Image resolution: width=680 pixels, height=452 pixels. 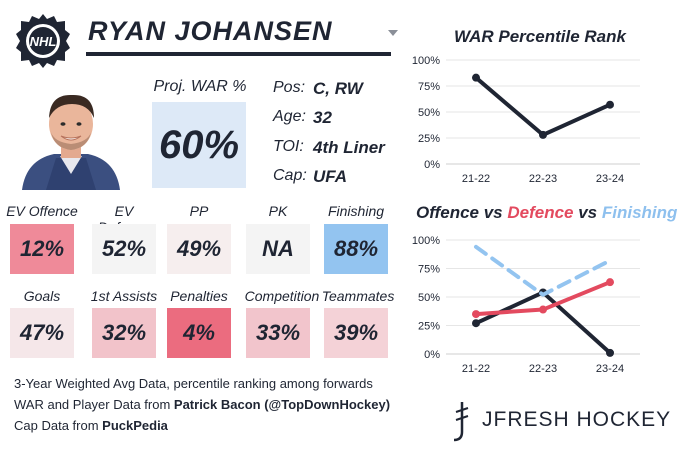 What do you see at coordinates (429, 298) in the screenshot?
I see `ovd-chart-y-tick: 50%` at bounding box center [429, 298].